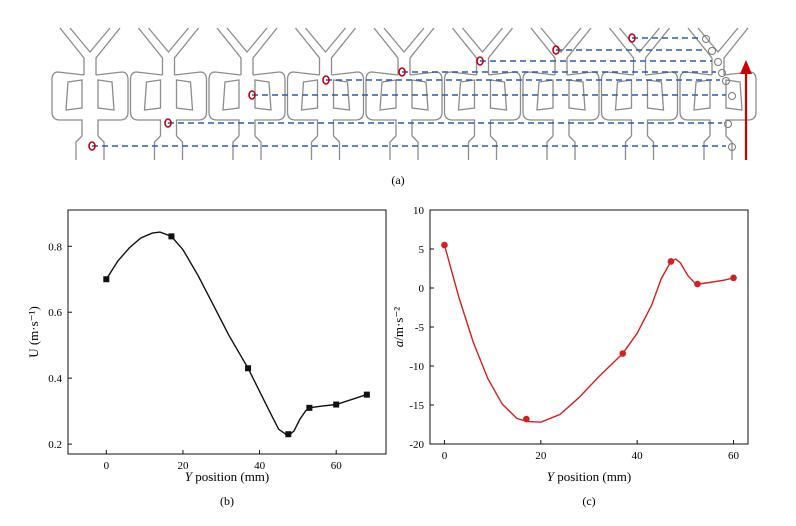 The height and width of the screenshot is (526, 796). Describe the element at coordinates (397, 180) in the screenshot. I see `panel-a-caption: (a)` at that location.